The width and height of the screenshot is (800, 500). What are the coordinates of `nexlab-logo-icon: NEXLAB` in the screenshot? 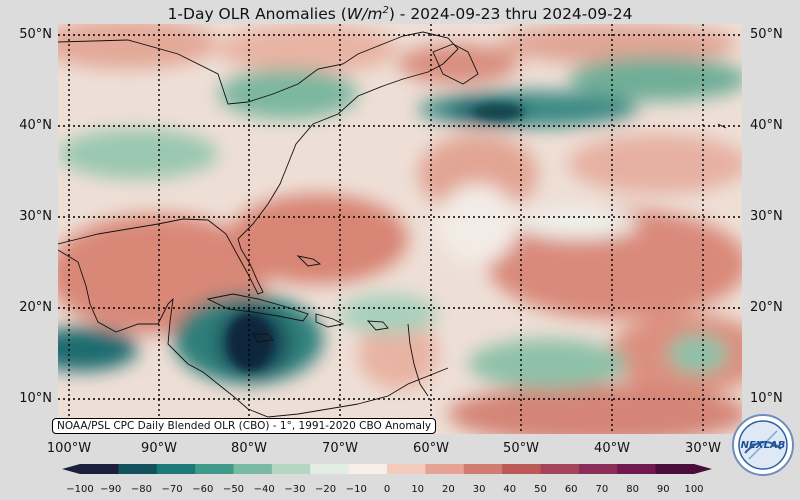 It's located at (763, 445).